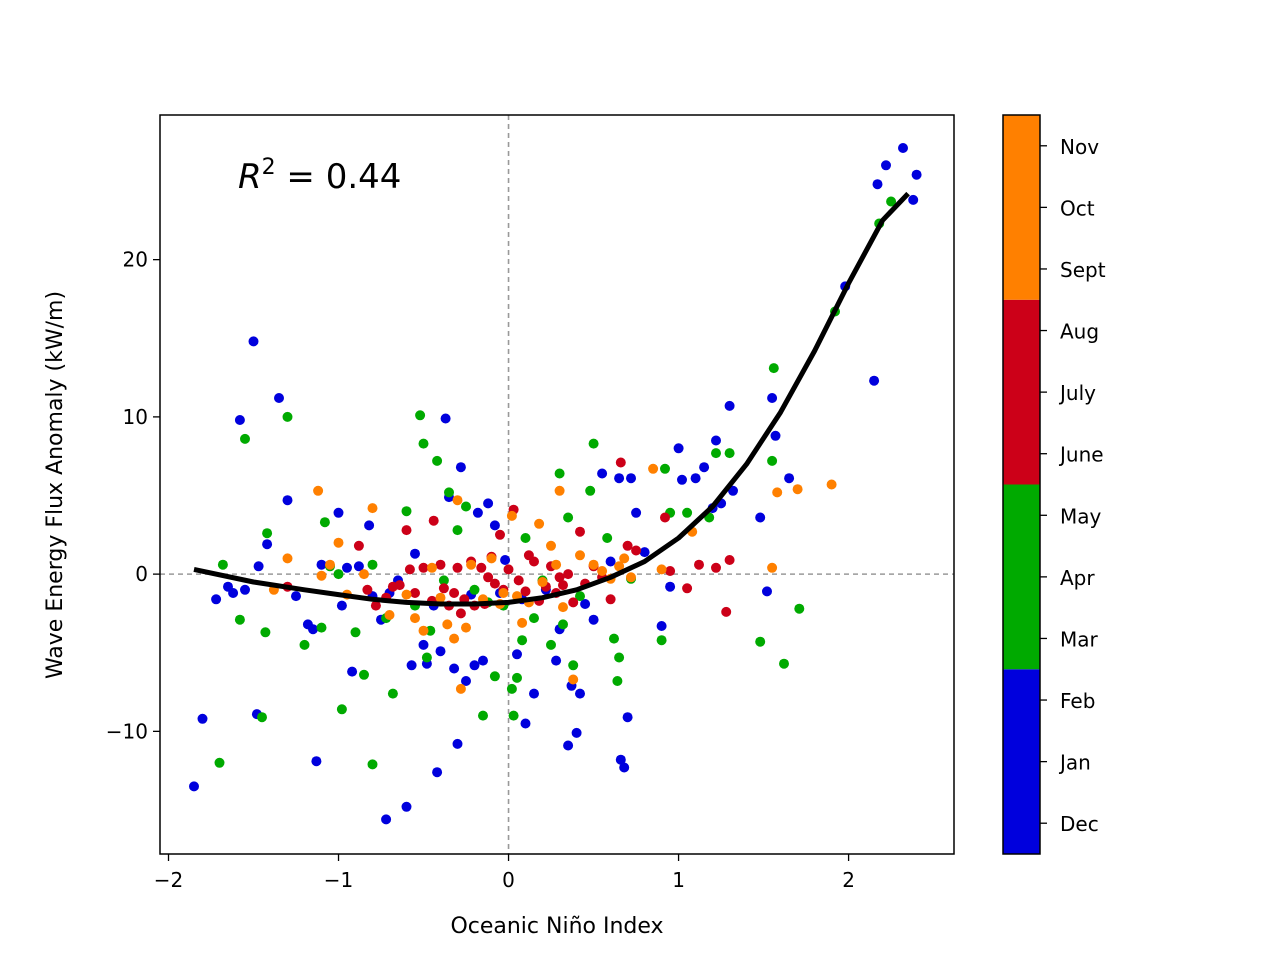 The height and width of the screenshot is (960, 1280). I want to click on r-squared-superscript: 2, so click(269, 167).